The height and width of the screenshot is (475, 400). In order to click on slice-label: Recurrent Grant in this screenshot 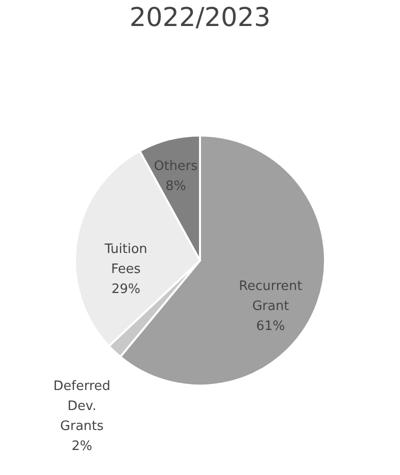, I will do `click(270, 296)`.